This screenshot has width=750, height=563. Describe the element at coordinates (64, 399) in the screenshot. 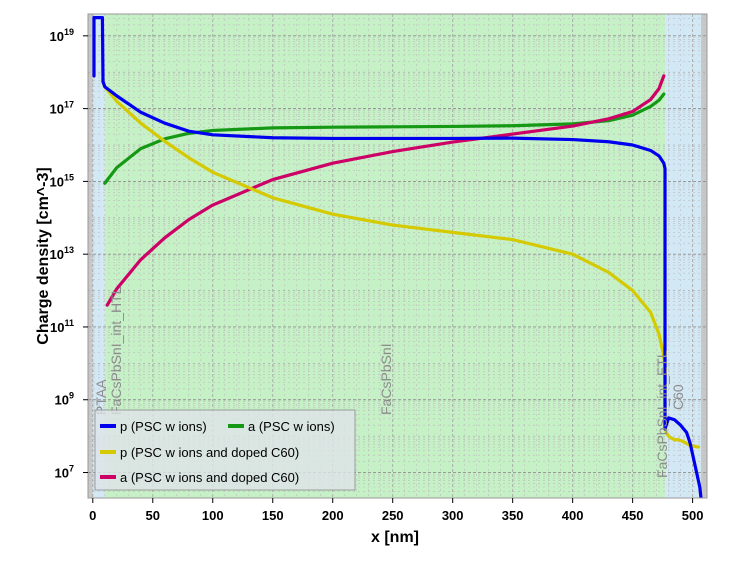

I see `y-tick-label: 10⁹` at that location.